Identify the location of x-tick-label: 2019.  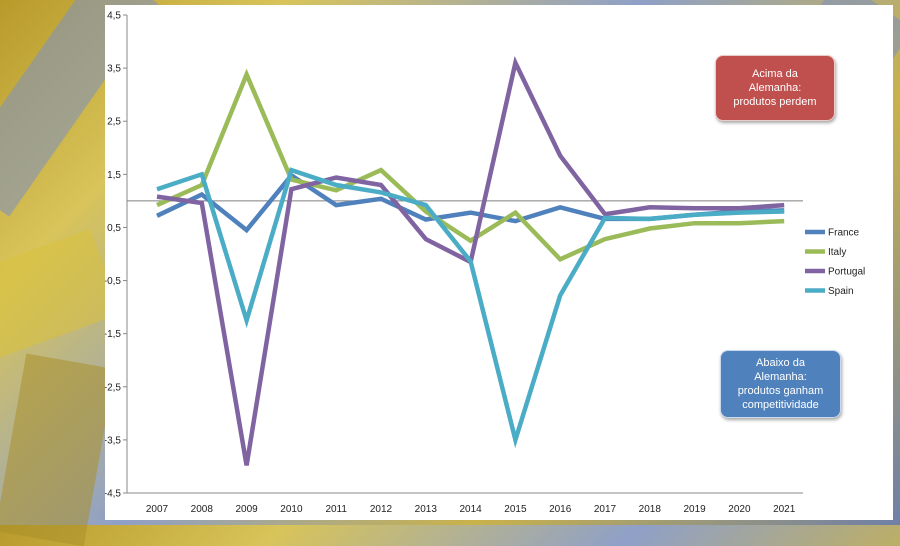
(694, 509).